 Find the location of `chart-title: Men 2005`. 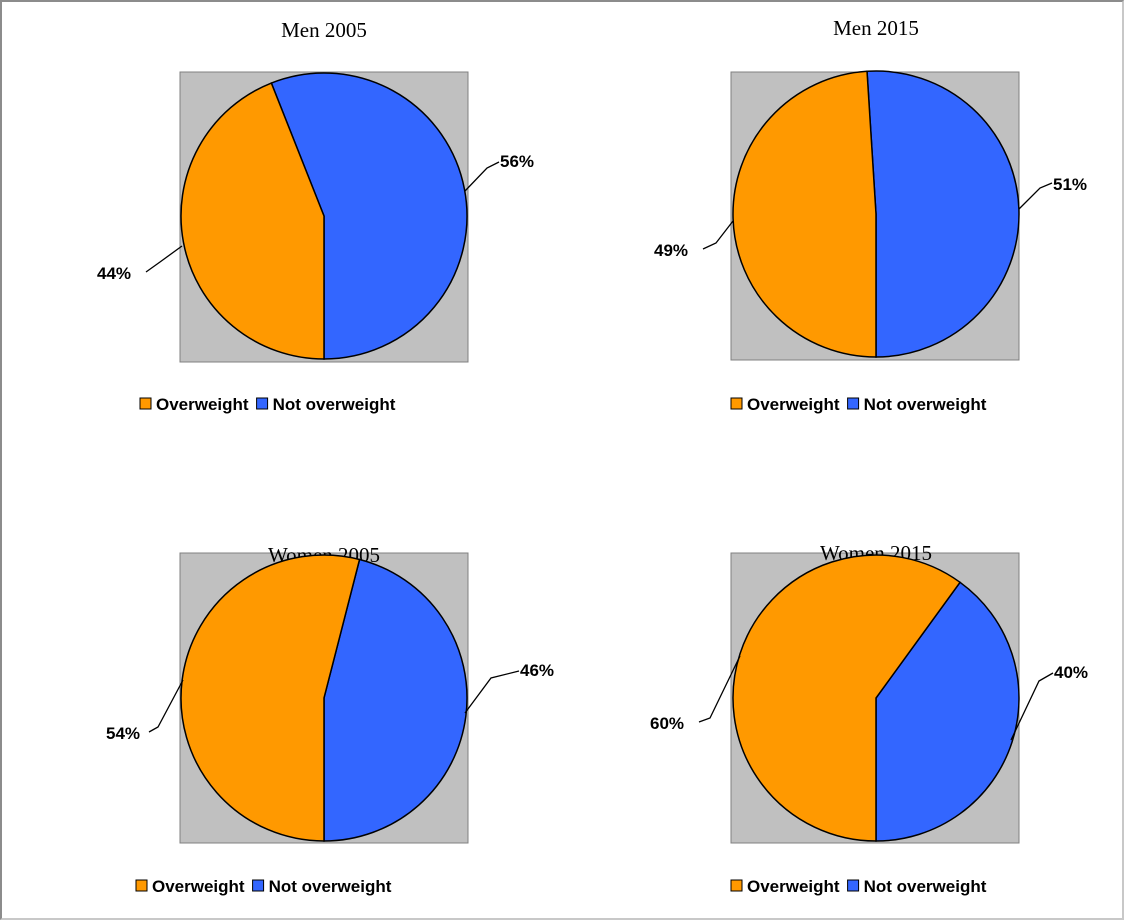

chart-title: Men 2005 is located at coordinates (324, 30).